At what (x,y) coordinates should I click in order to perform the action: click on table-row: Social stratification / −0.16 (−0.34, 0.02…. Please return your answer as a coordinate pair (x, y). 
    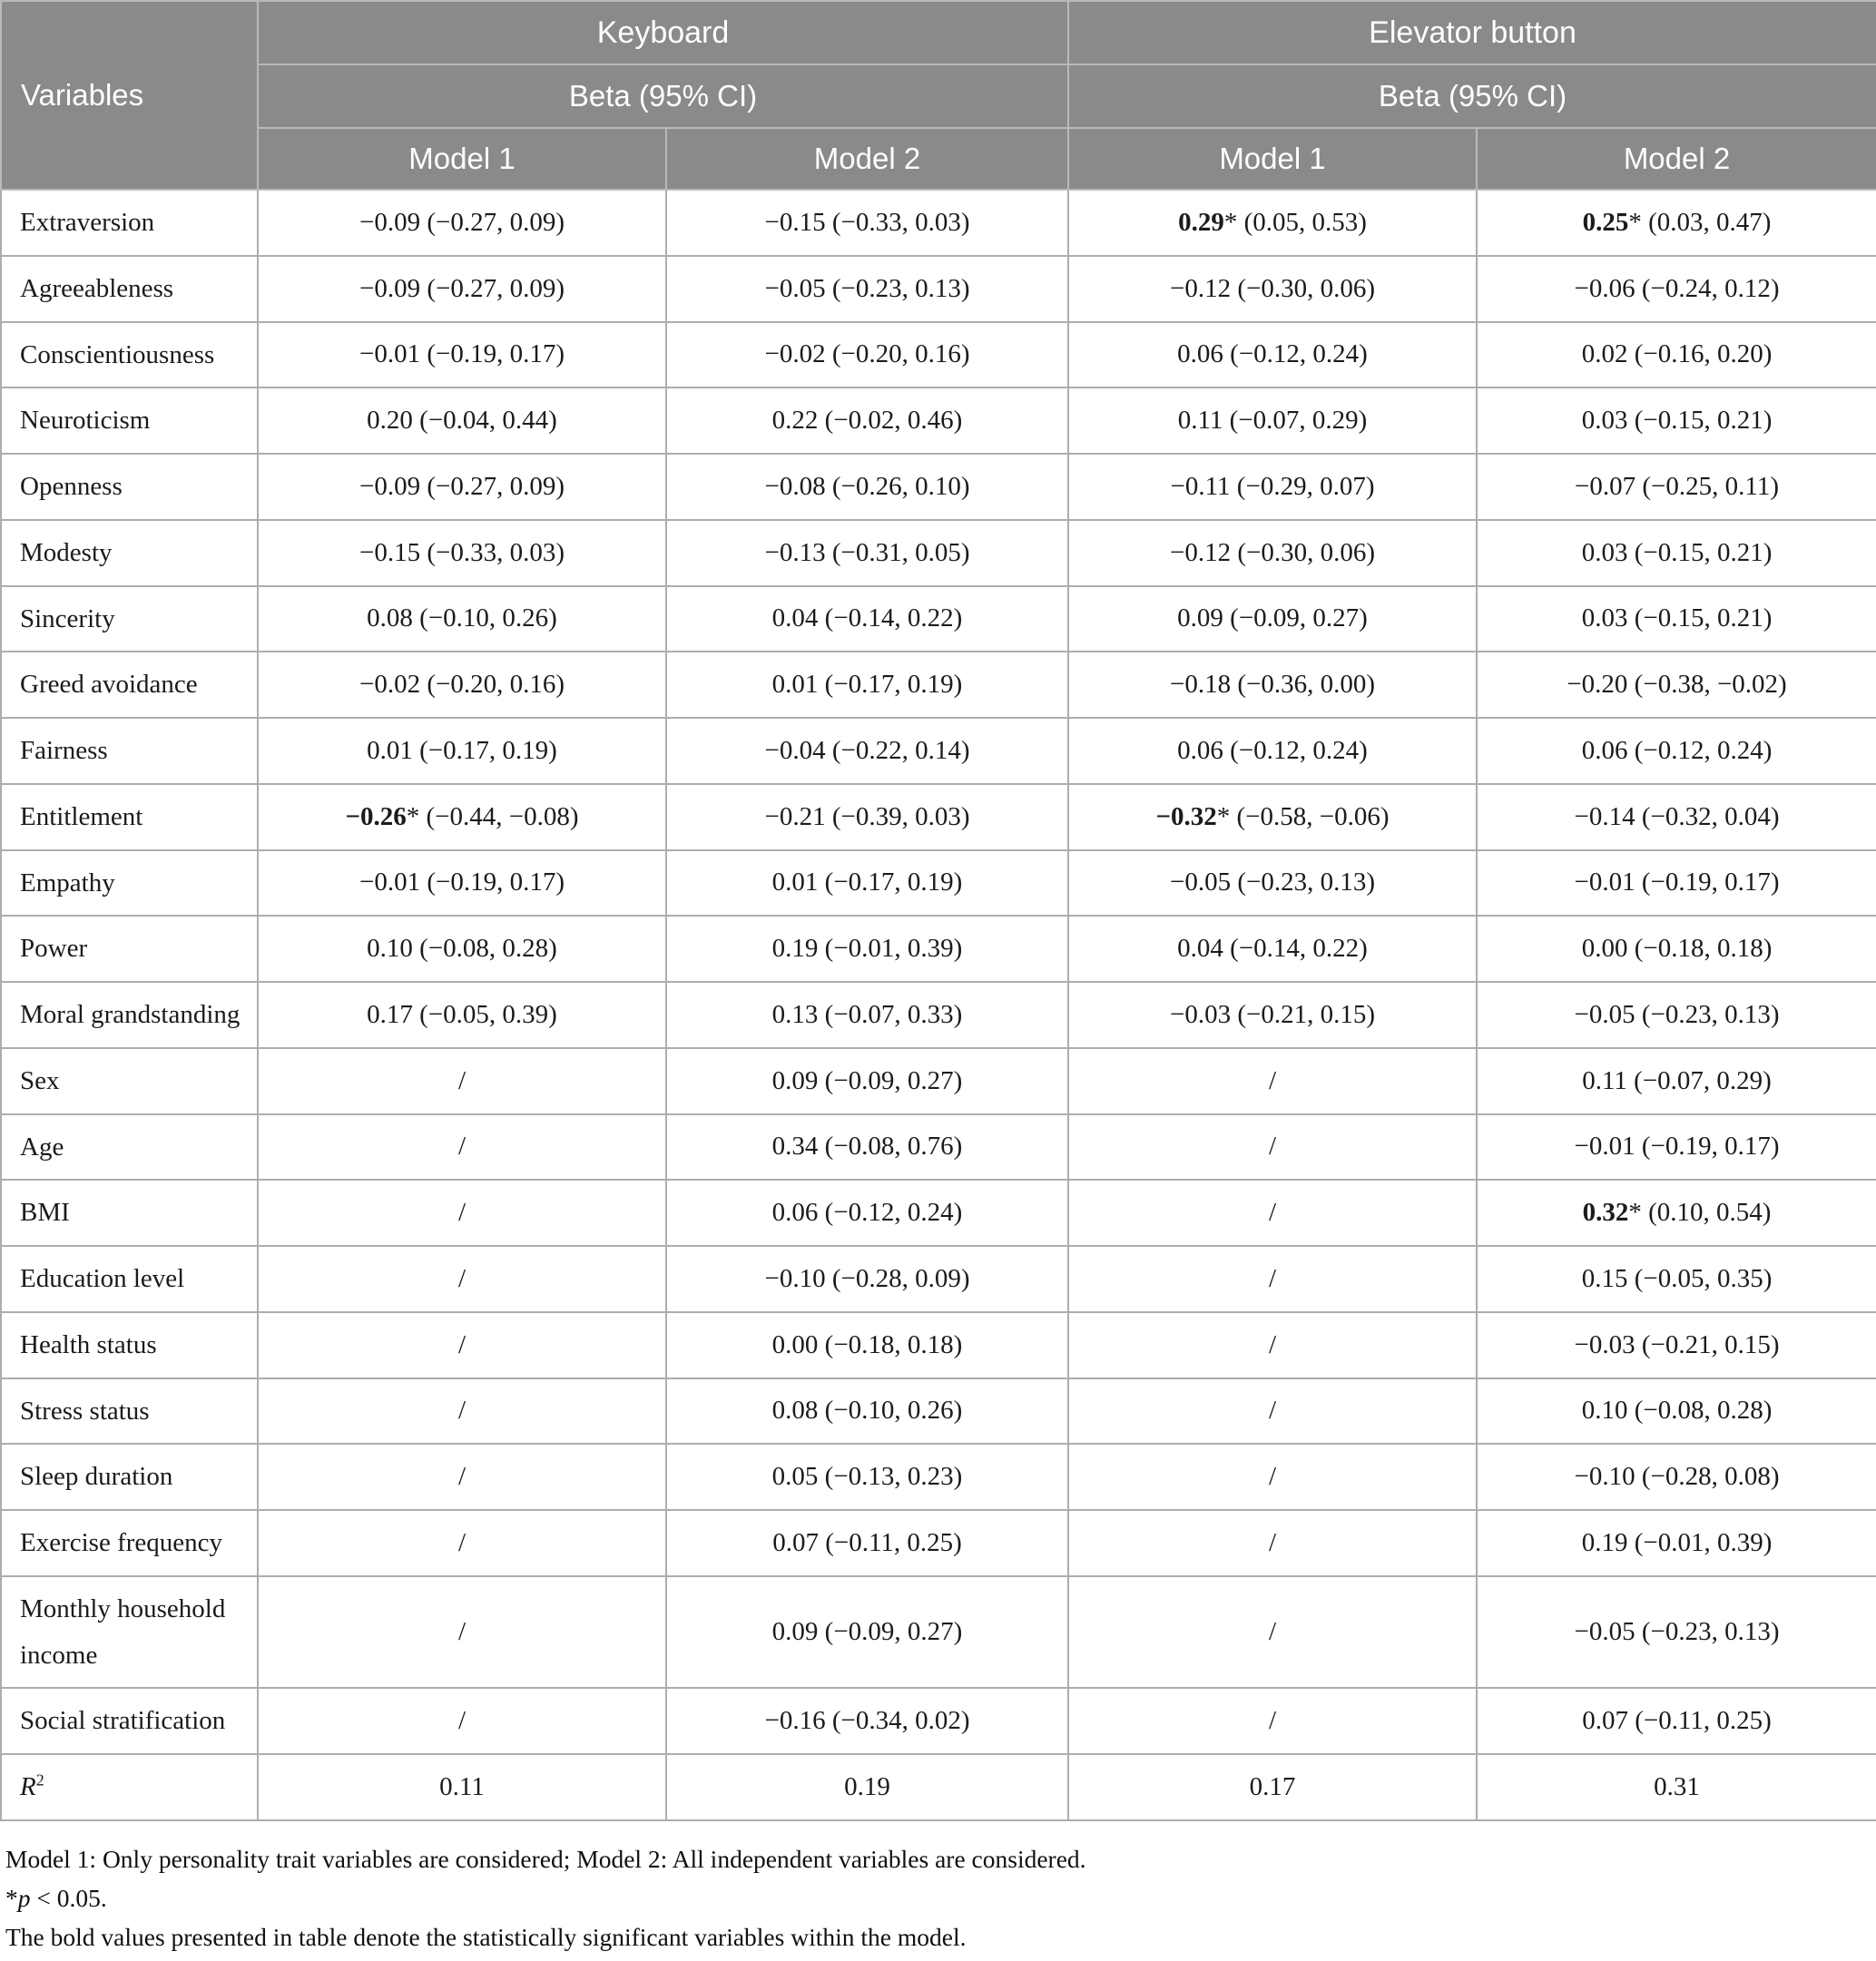
    Looking at the image, I should click on (938, 1721).